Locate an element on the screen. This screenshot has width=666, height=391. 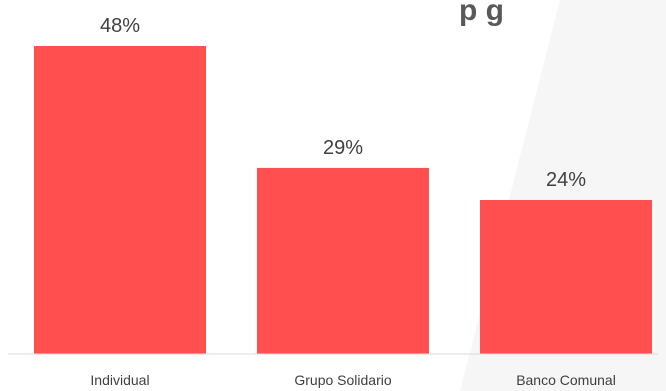
bar-grupo-solidario is located at coordinates (343, 260).